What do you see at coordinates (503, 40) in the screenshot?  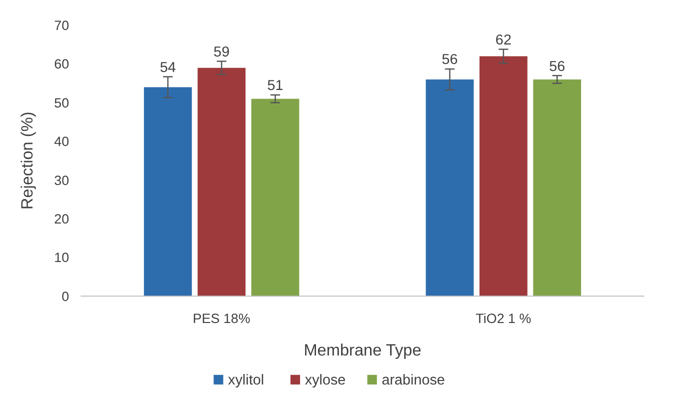 I see `data-label: 62` at bounding box center [503, 40].